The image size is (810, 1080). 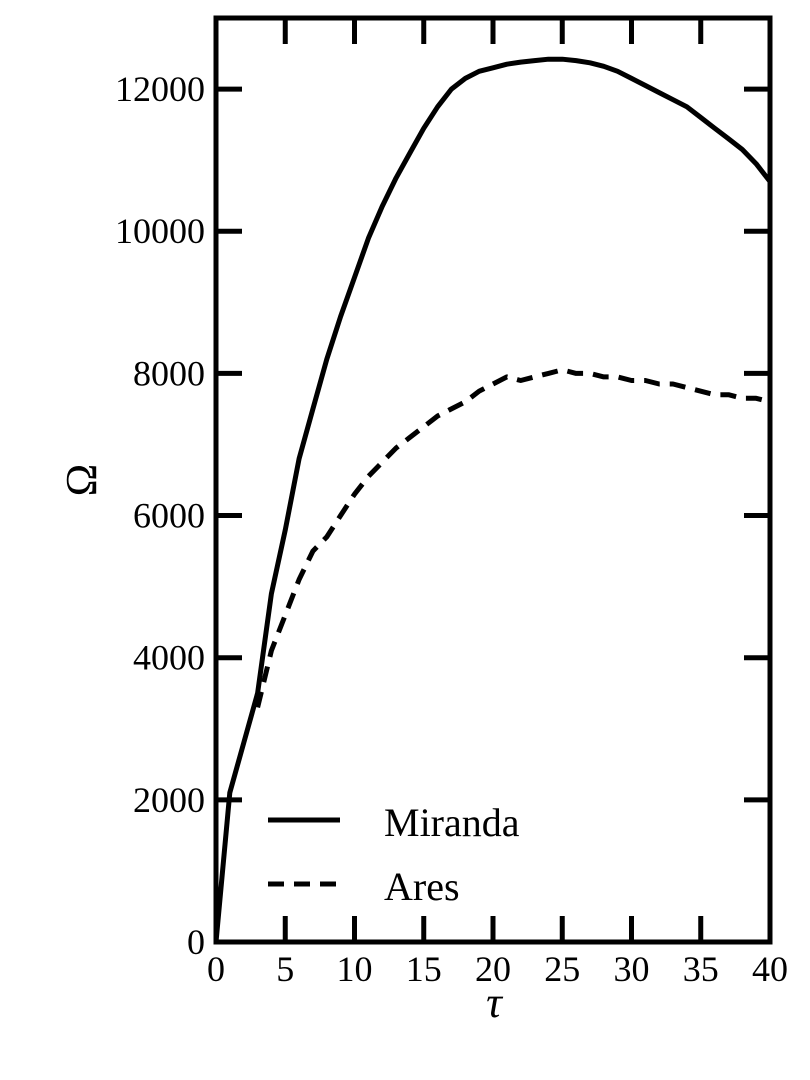 I want to click on y-tick-label: 6000, so click(x=169, y=516).